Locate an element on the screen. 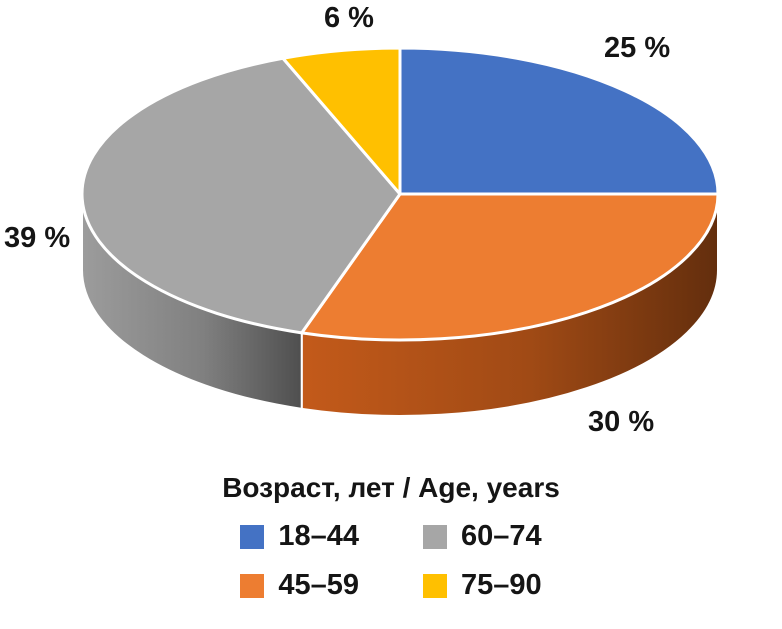  legend-label-45-59: 45–59 is located at coordinates (318, 585).